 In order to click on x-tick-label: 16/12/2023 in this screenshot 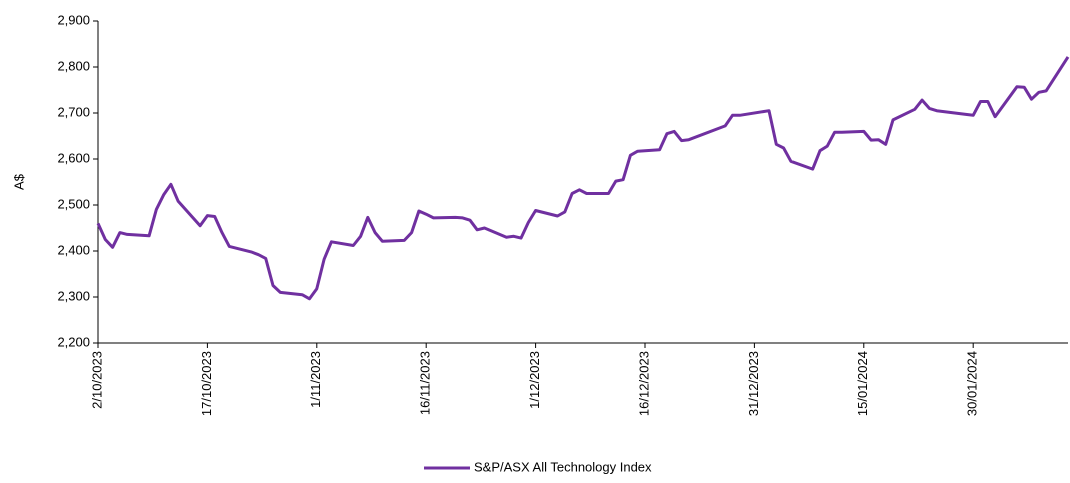, I will do `click(643, 383)`.